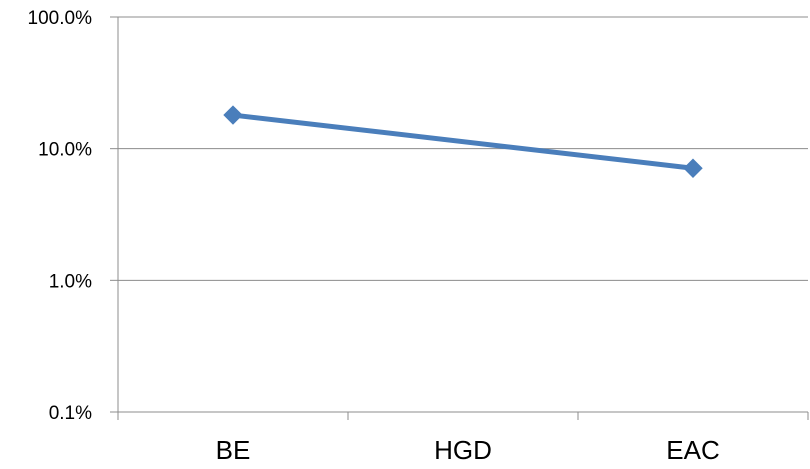 The height and width of the screenshot is (469, 810). What do you see at coordinates (463, 450) in the screenshot?
I see `x-tick-label: HGD` at bounding box center [463, 450].